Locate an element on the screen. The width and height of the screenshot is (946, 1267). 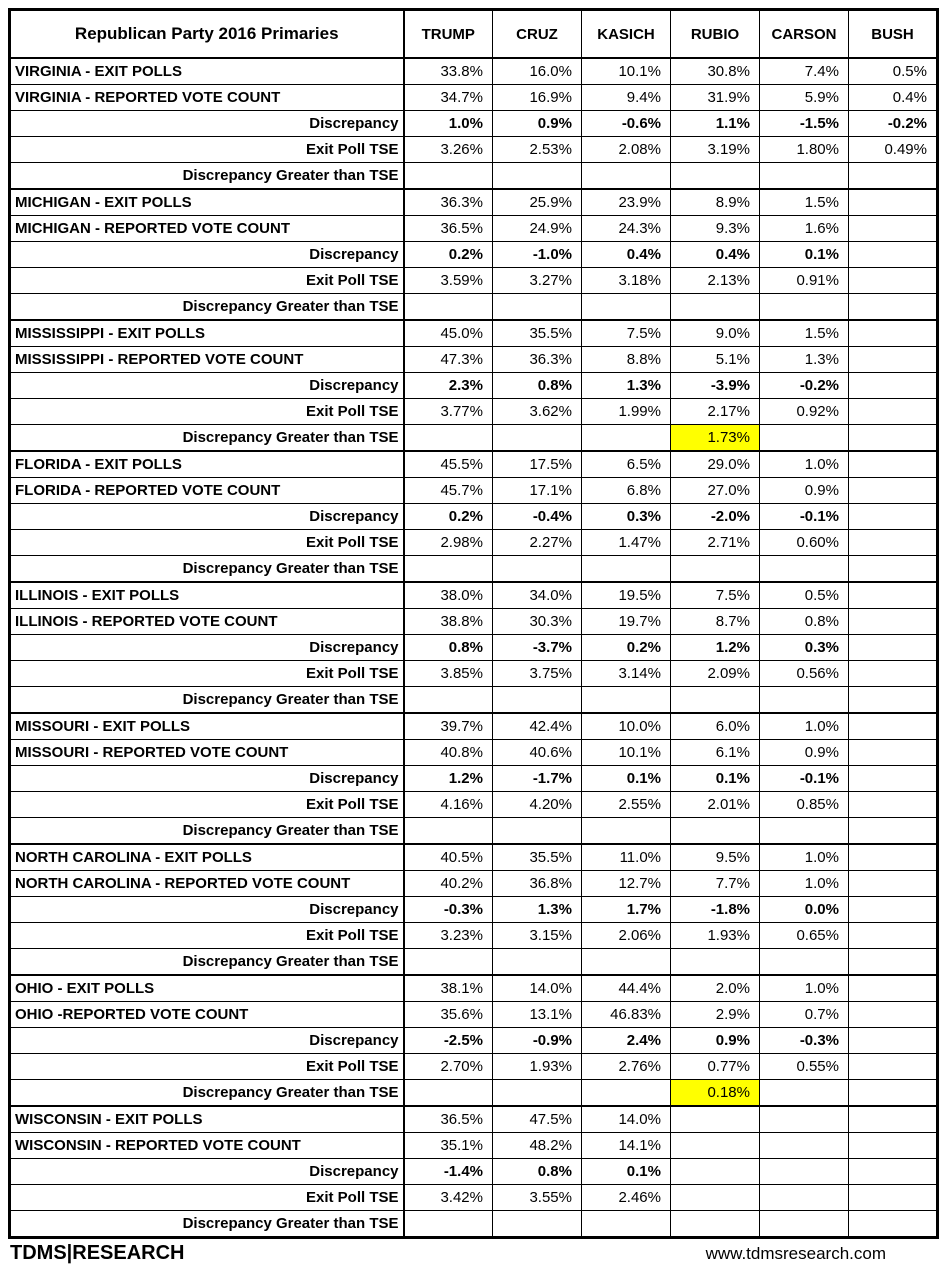
cell-rubio: 7.5% is located at coordinates (715, 595).